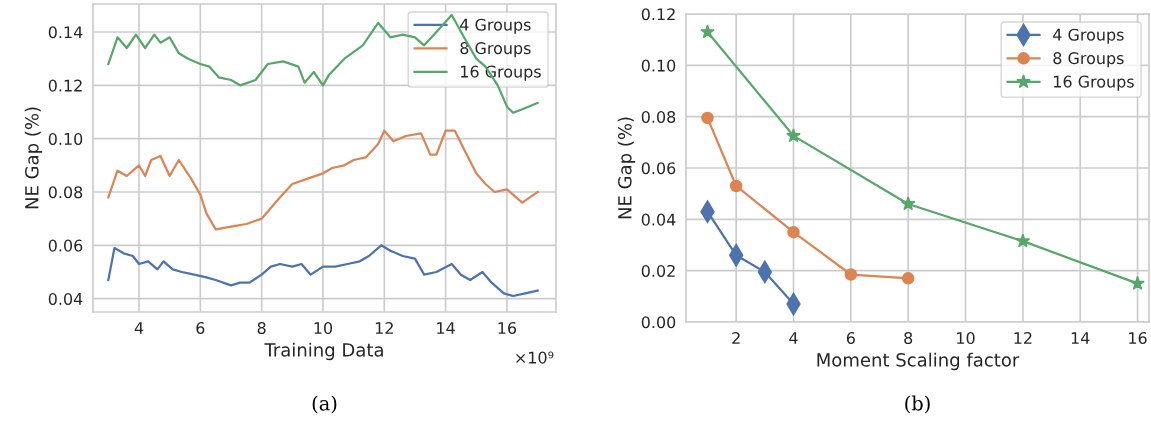  I want to click on x-axis-title: Moment Scaling factor, so click(918, 361).